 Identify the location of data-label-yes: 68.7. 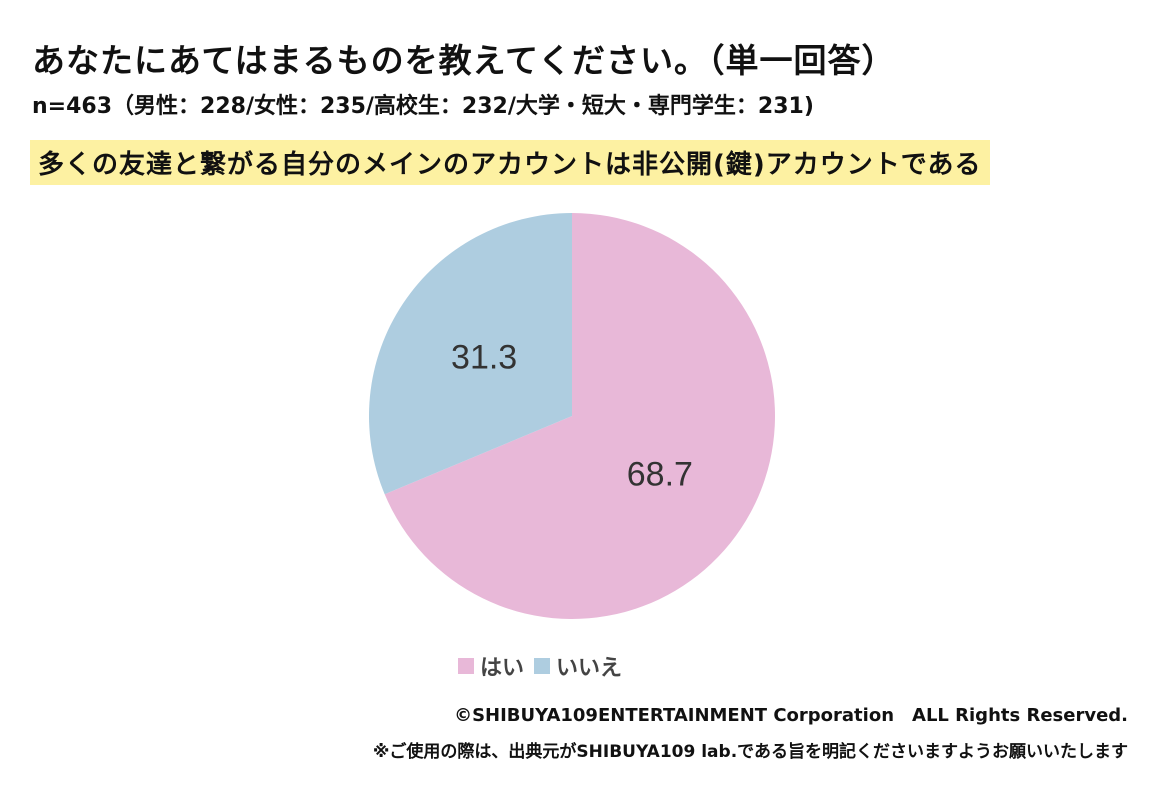
(660, 475).